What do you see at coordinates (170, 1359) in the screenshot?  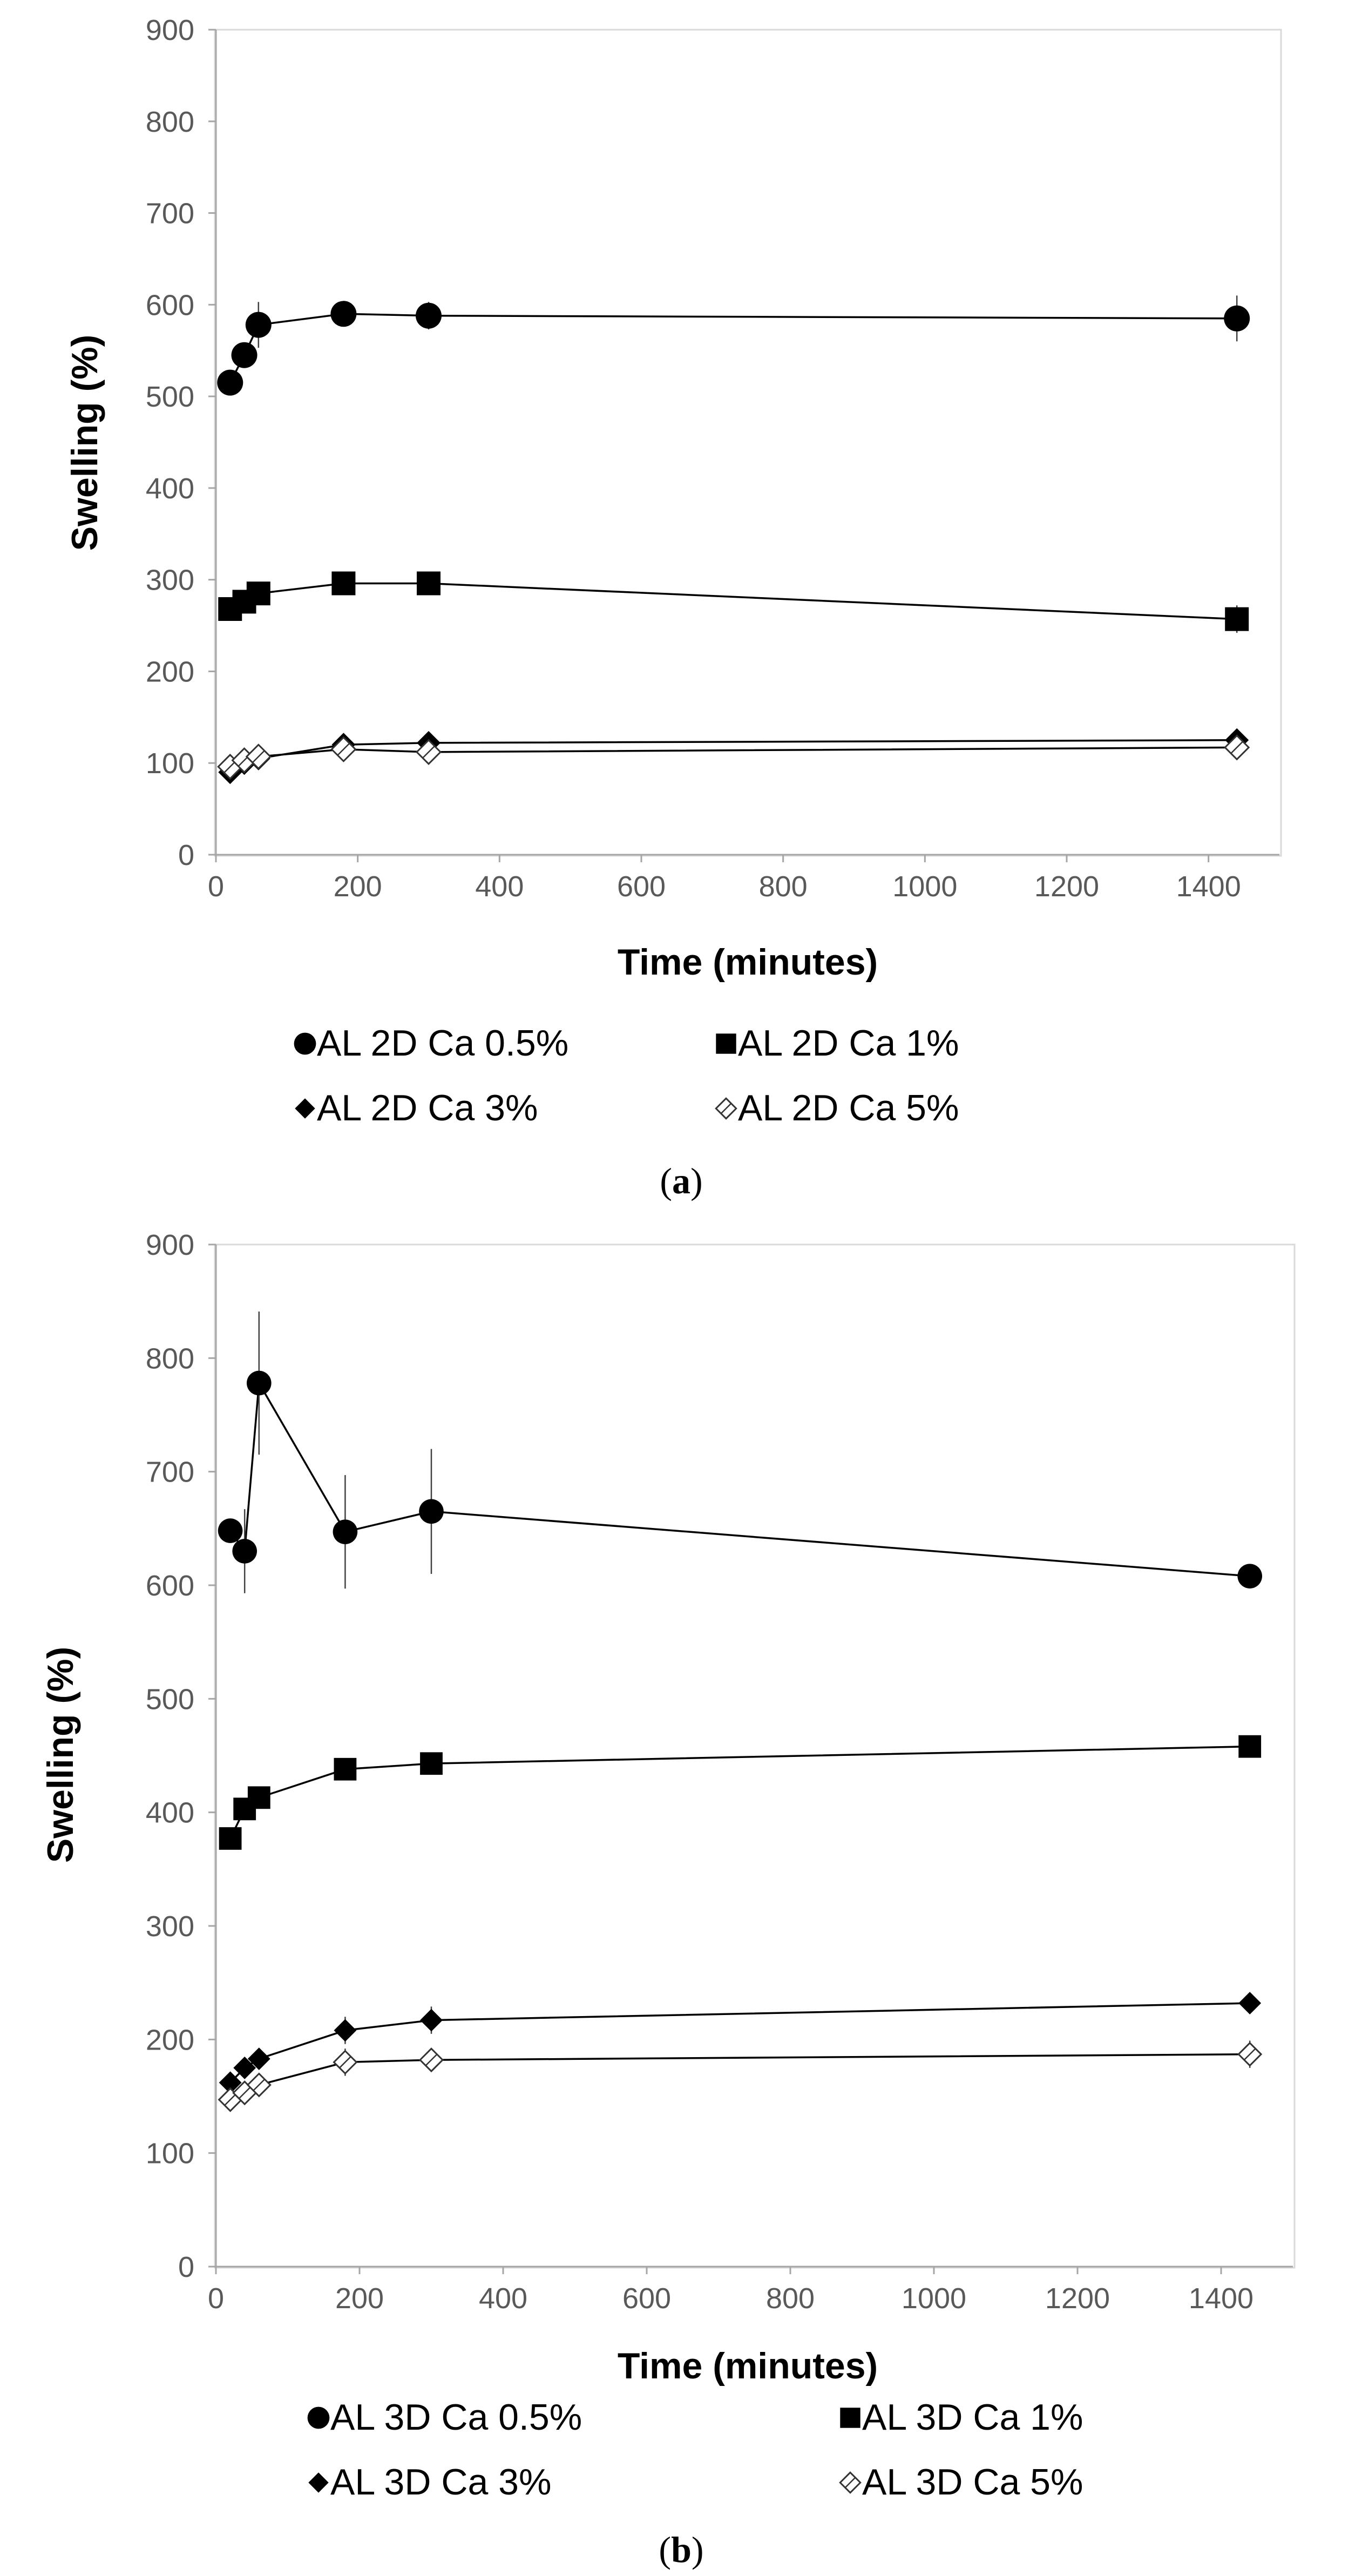 I see `y-tick-label-b: 800` at bounding box center [170, 1359].